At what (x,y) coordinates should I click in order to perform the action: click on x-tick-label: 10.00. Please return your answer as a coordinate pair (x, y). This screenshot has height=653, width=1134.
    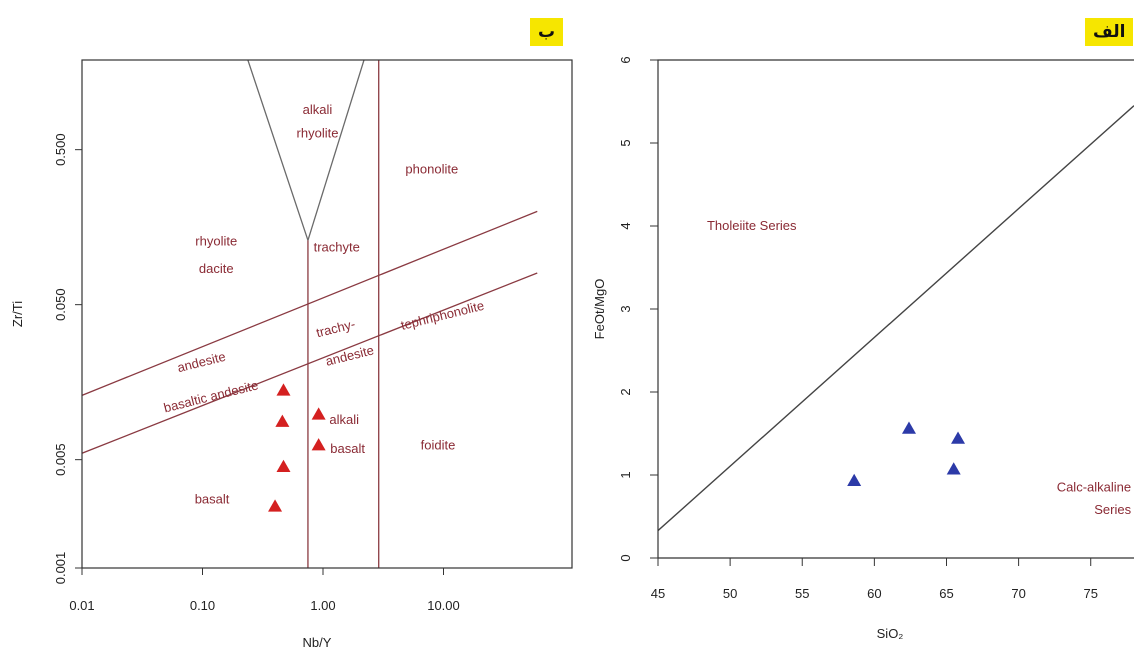
    Looking at the image, I should click on (443, 605).